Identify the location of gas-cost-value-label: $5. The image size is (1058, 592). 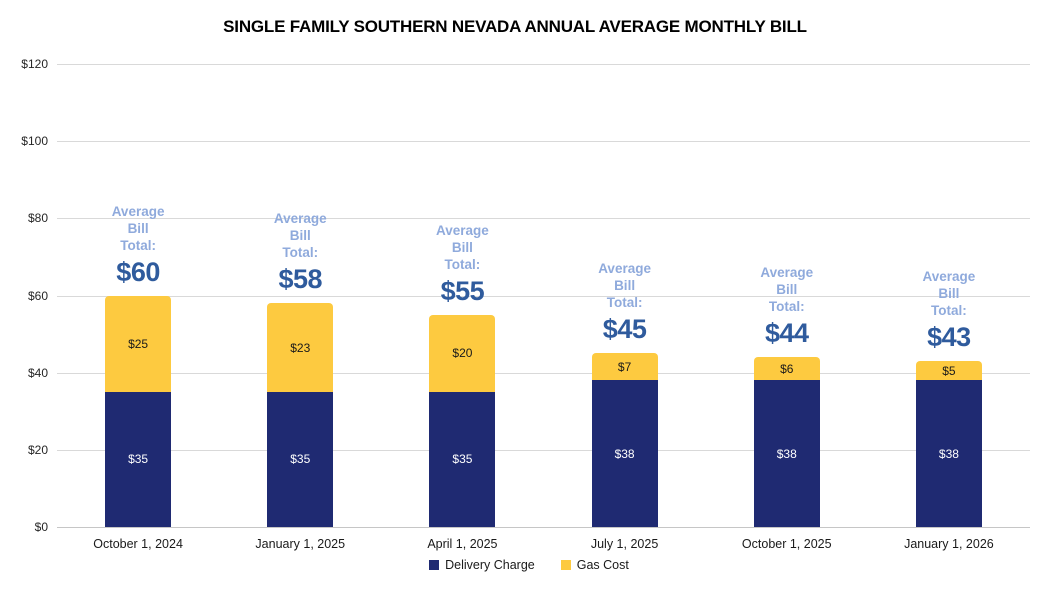
(949, 370).